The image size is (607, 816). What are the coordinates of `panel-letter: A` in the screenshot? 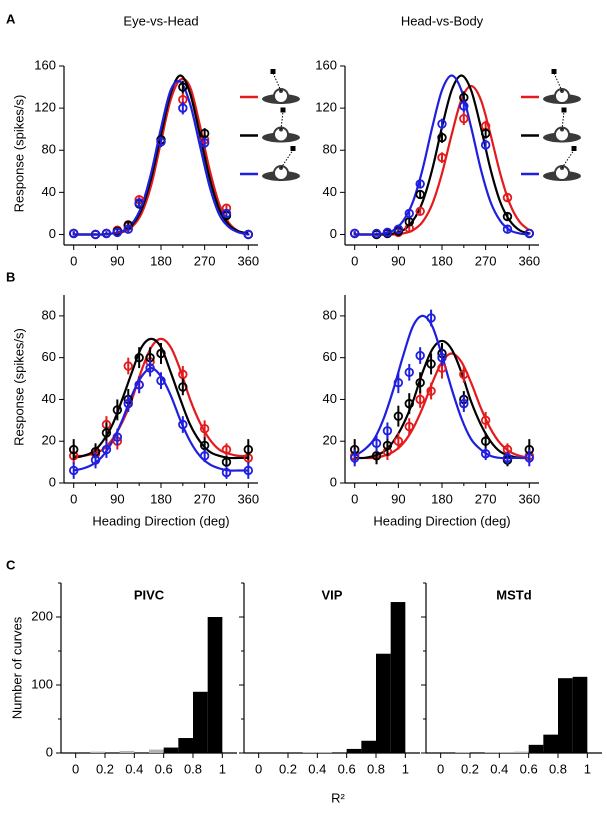 It's located at (11, 18).